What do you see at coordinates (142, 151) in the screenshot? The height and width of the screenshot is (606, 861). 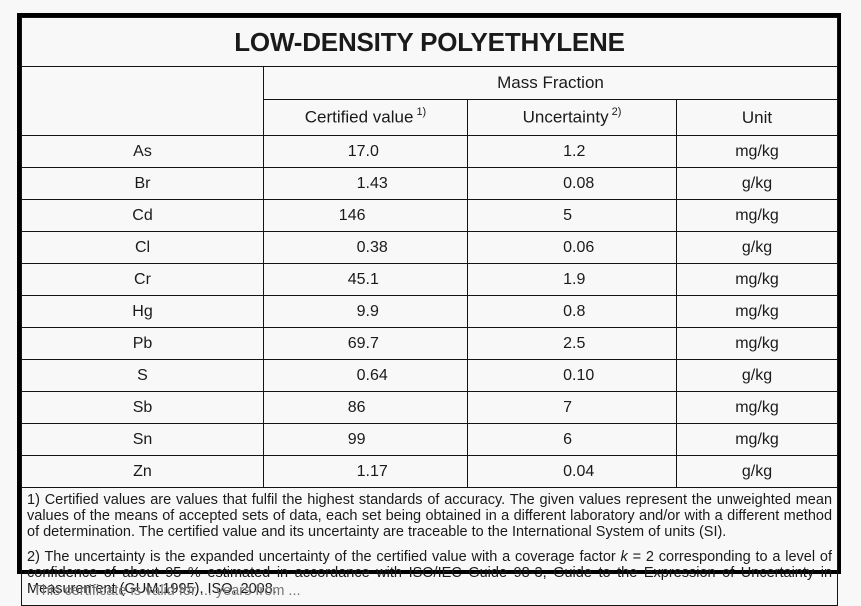 I see `element-symbol: As` at bounding box center [142, 151].